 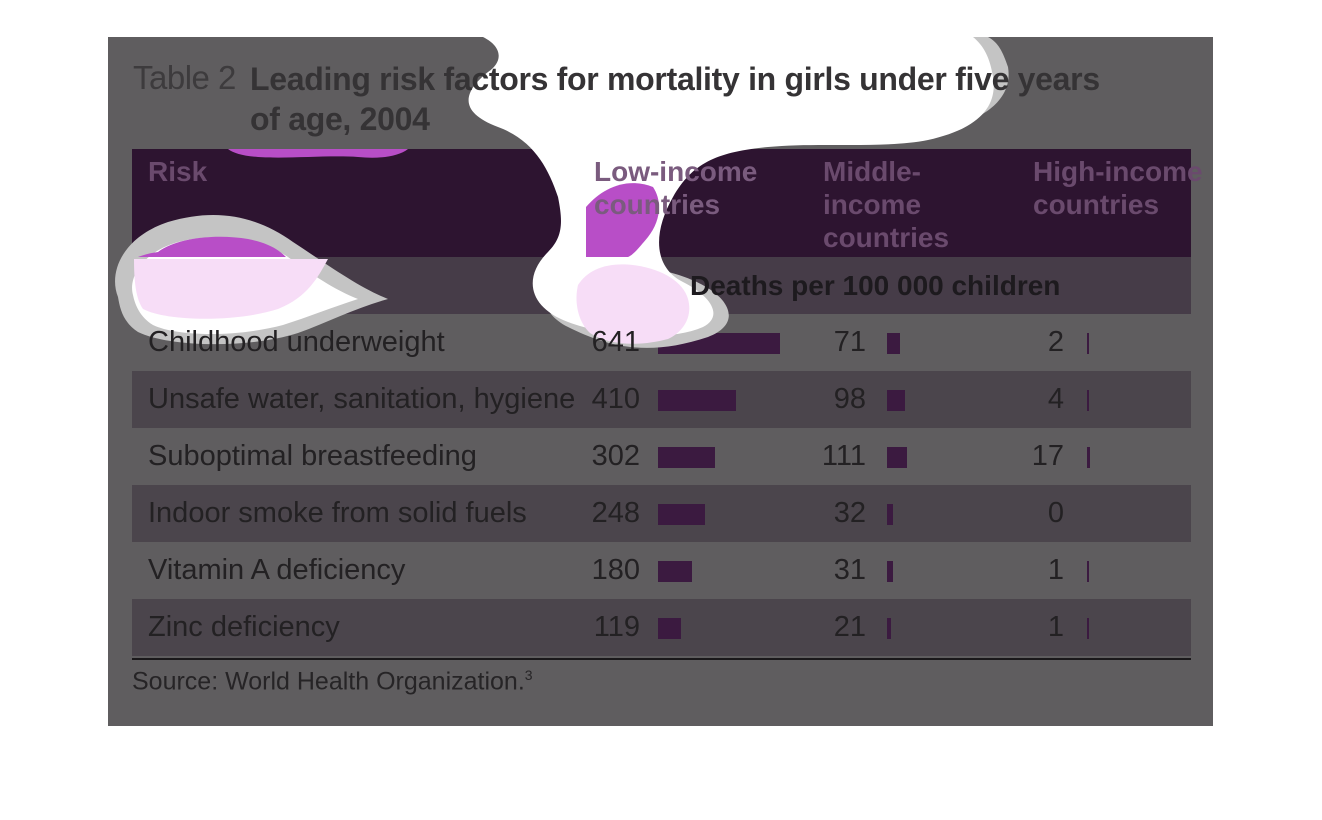 I want to click on risk-label: Childhood underweight, so click(x=296, y=342).